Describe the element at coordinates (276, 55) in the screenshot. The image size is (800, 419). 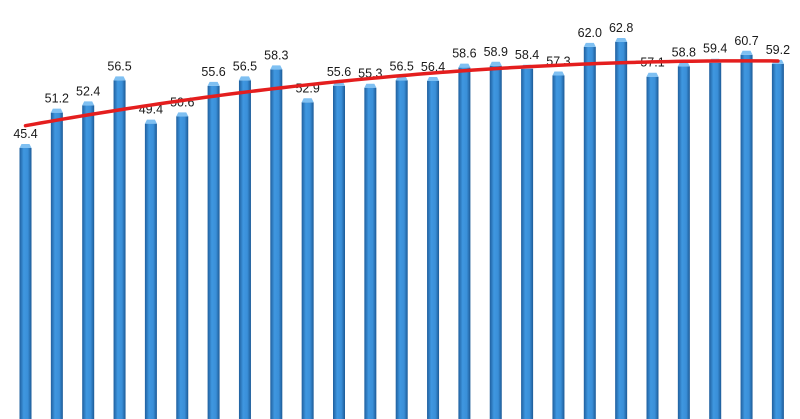
I see `data-label: 58.3` at that location.